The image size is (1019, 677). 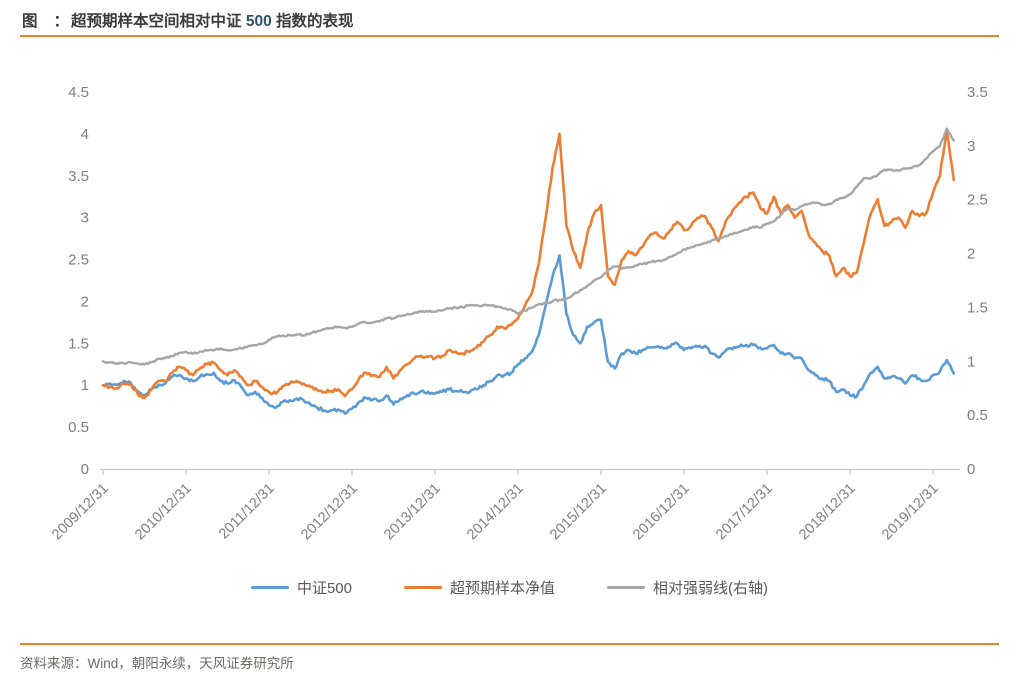 What do you see at coordinates (711, 588) in the screenshot?
I see `legend-label: 相对强弱线(右轴)` at bounding box center [711, 588].